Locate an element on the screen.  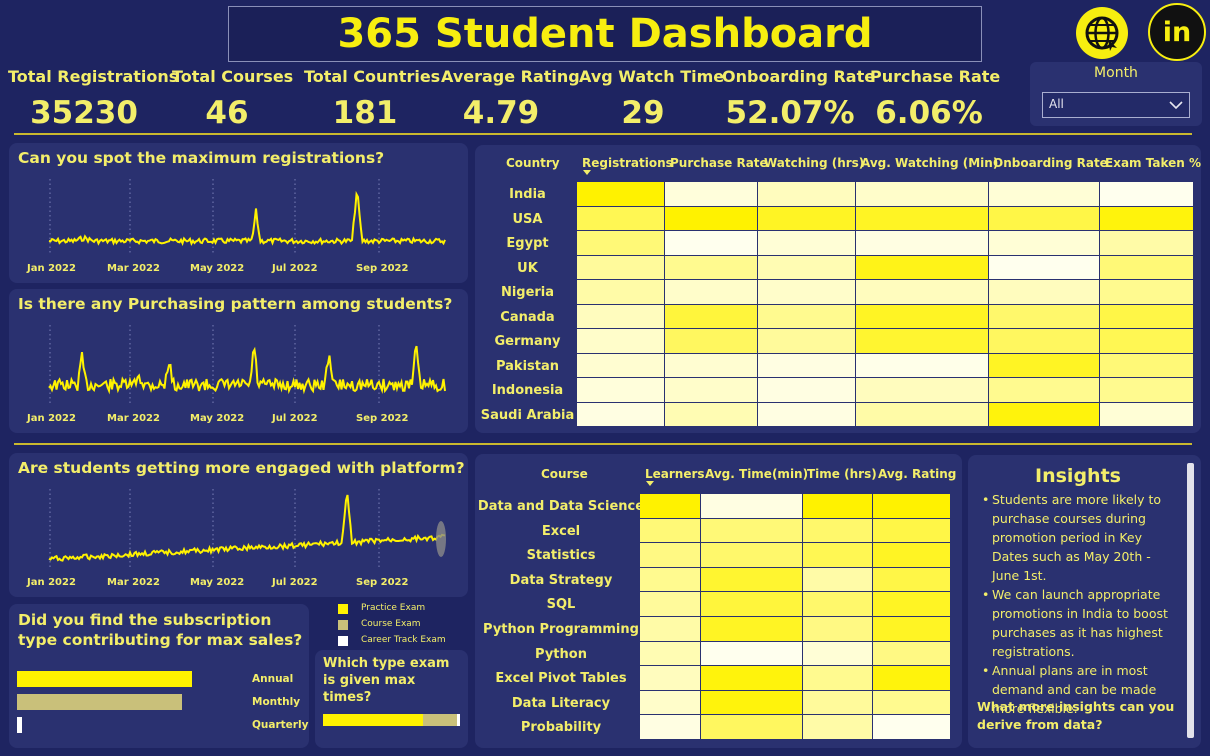
column-header: Country is located at coordinates (533, 163).